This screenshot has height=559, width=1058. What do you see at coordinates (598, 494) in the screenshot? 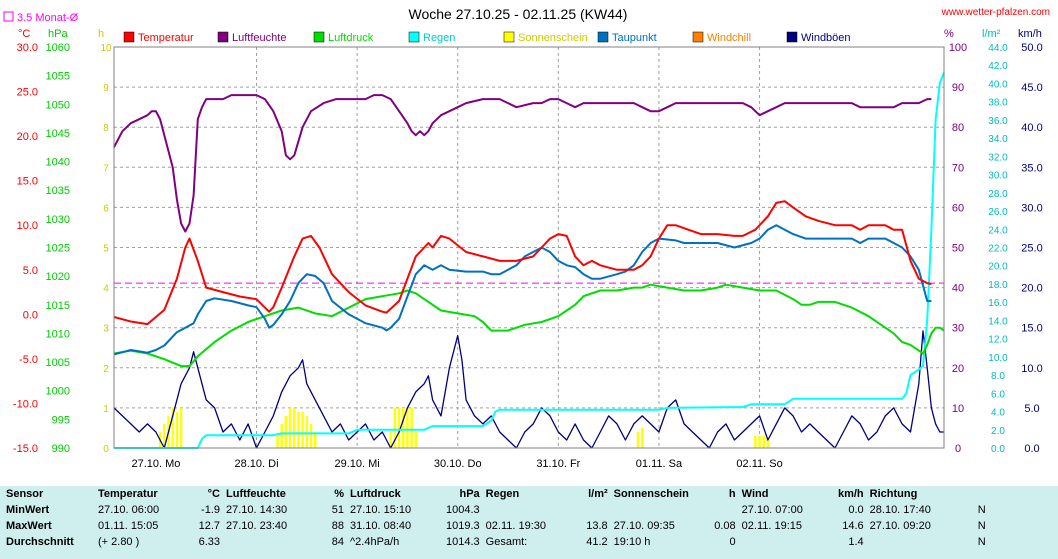
I see `stats-header-unit: l/m²` at bounding box center [598, 494].